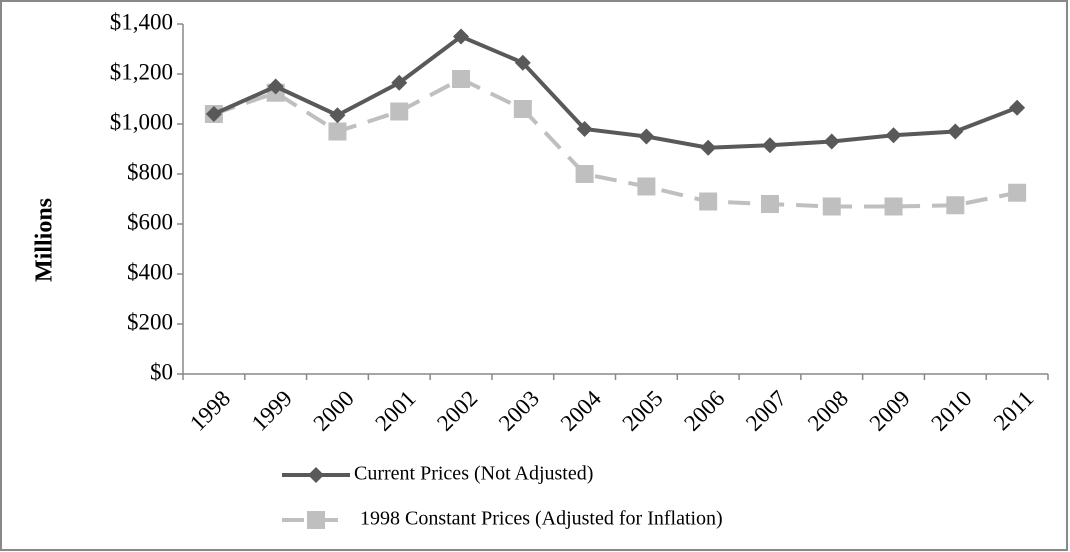  Describe the element at coordinates (141, 71) in the screenshot. I see `y-tick-label: $1,200` at that location.